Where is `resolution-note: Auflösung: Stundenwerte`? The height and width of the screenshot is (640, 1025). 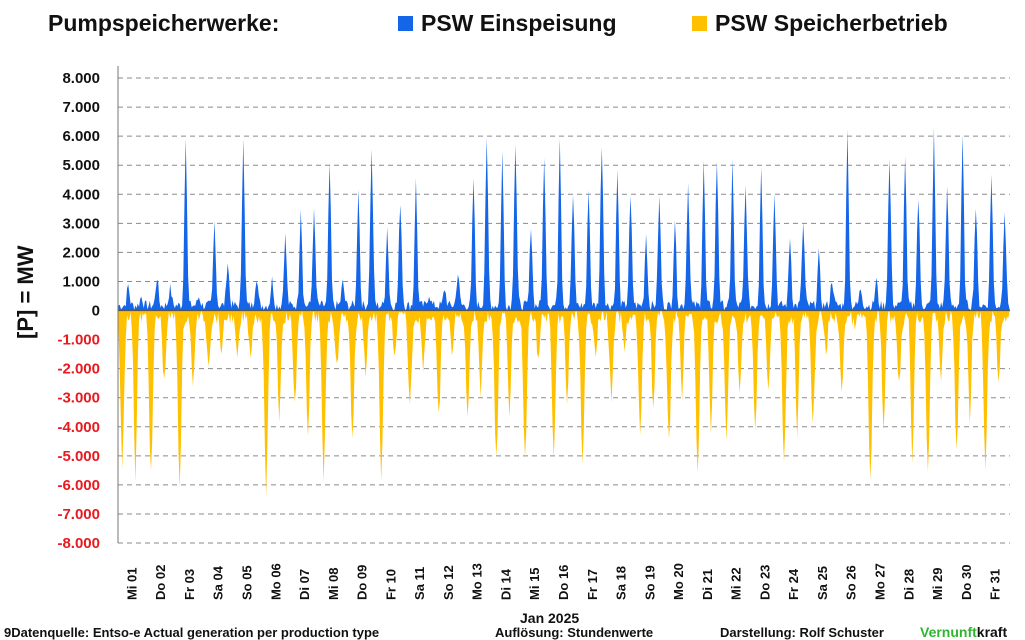
resolution-note: Auflösung: Stundenwerte is located at coordinates (574, 632).